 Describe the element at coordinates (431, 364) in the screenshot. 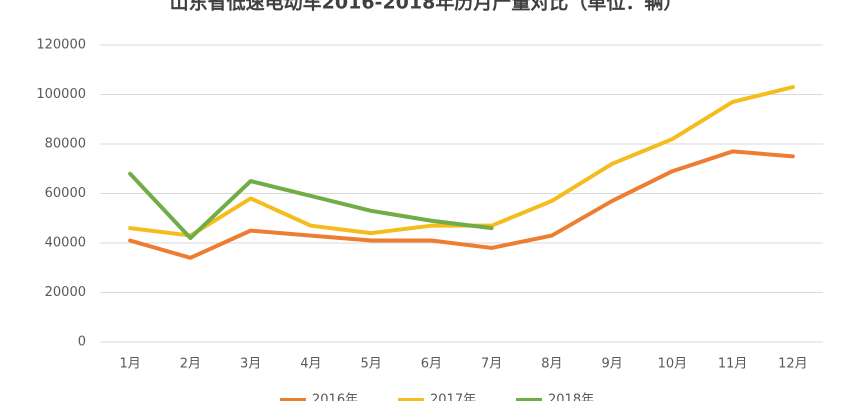

I see `x-tick-label: 6月` at that location.